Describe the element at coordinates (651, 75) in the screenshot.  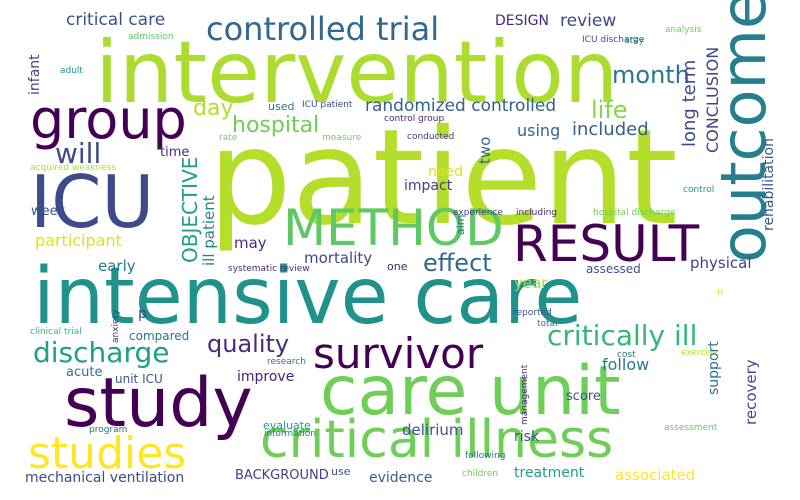
I see `cloud-word-month: month` at that location.